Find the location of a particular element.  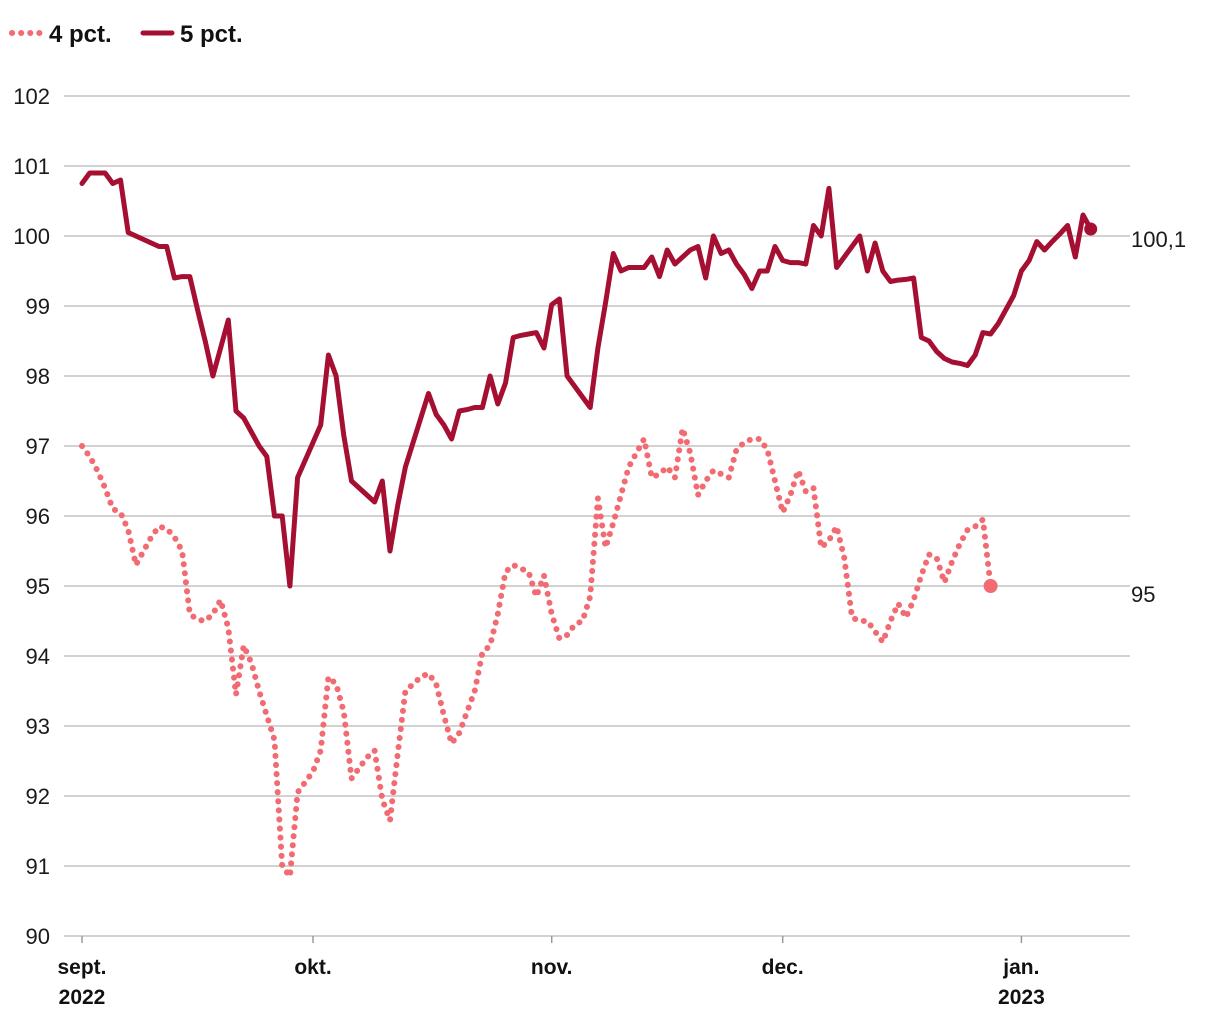

y-tick-label: 98 is located at coordinates (38, 376).